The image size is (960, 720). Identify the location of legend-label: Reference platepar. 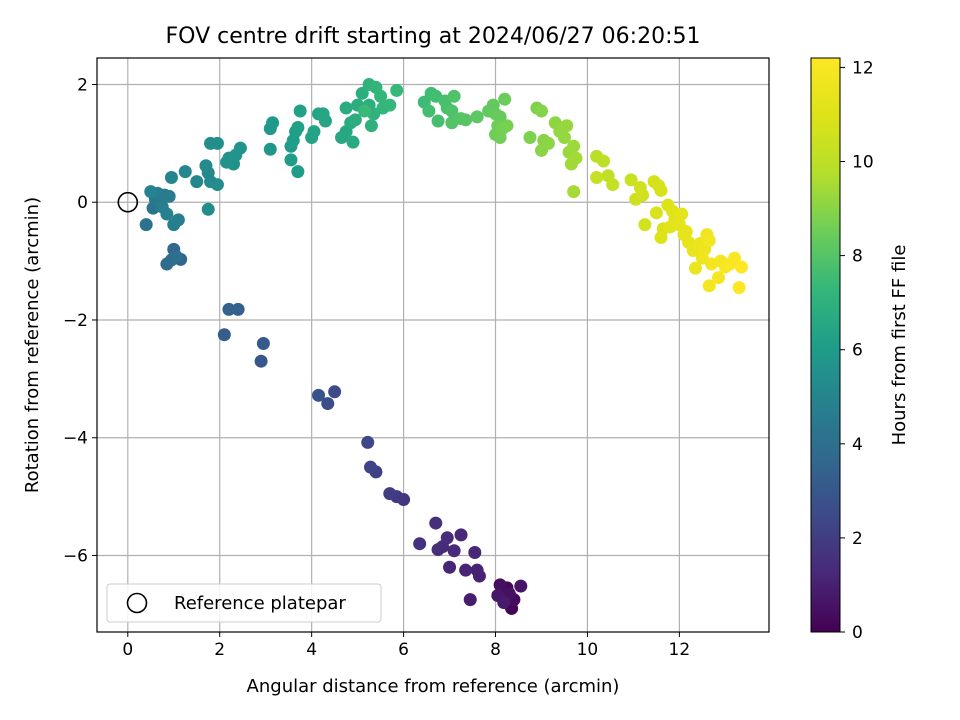
(260, 603).